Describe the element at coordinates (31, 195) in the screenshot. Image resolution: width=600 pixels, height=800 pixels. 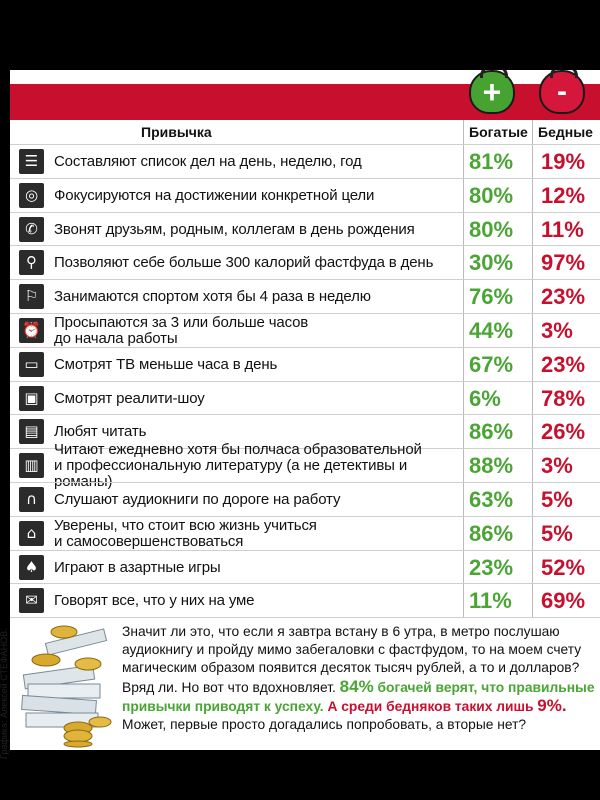
I see `target-icon: ◎` at that location.